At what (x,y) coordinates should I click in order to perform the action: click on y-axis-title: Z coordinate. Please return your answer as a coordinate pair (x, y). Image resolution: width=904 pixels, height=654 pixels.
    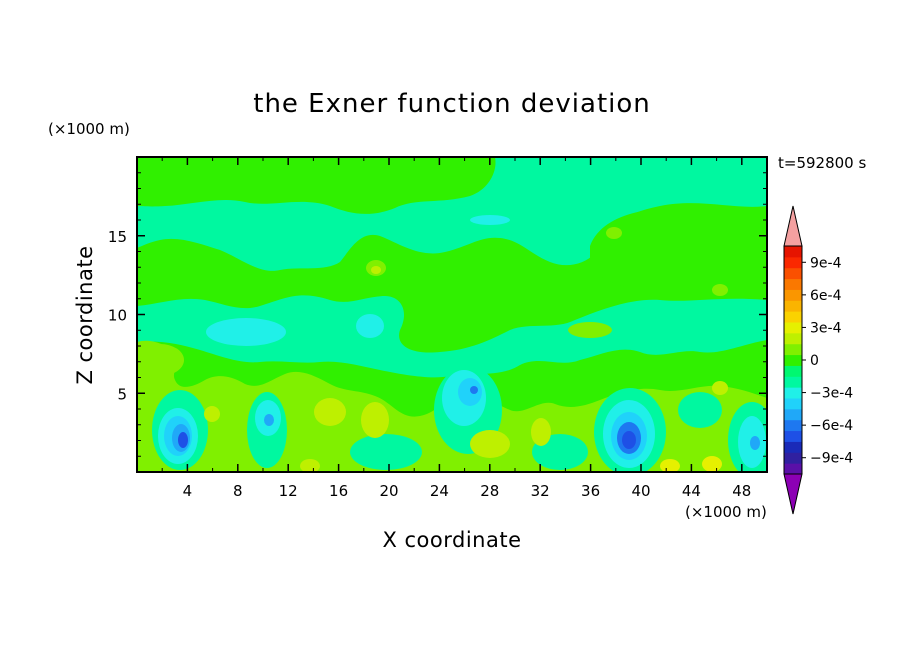
    Looking at the image, I should click on (85, 314).